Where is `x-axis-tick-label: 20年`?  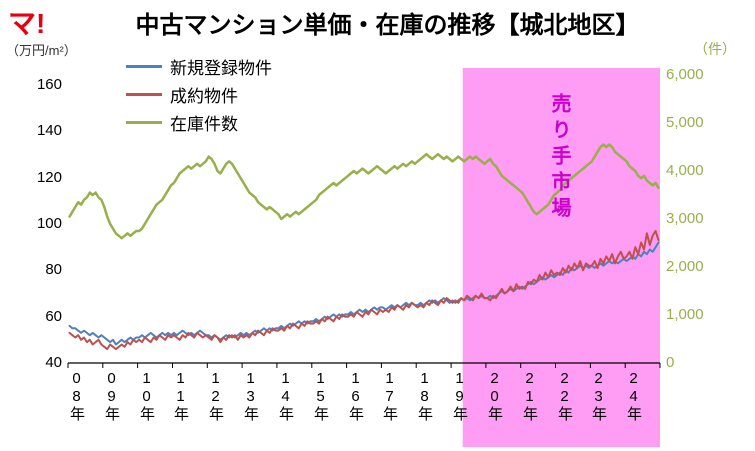
x-axis-tick-label: 20年 is located at coordinates (494, 396).